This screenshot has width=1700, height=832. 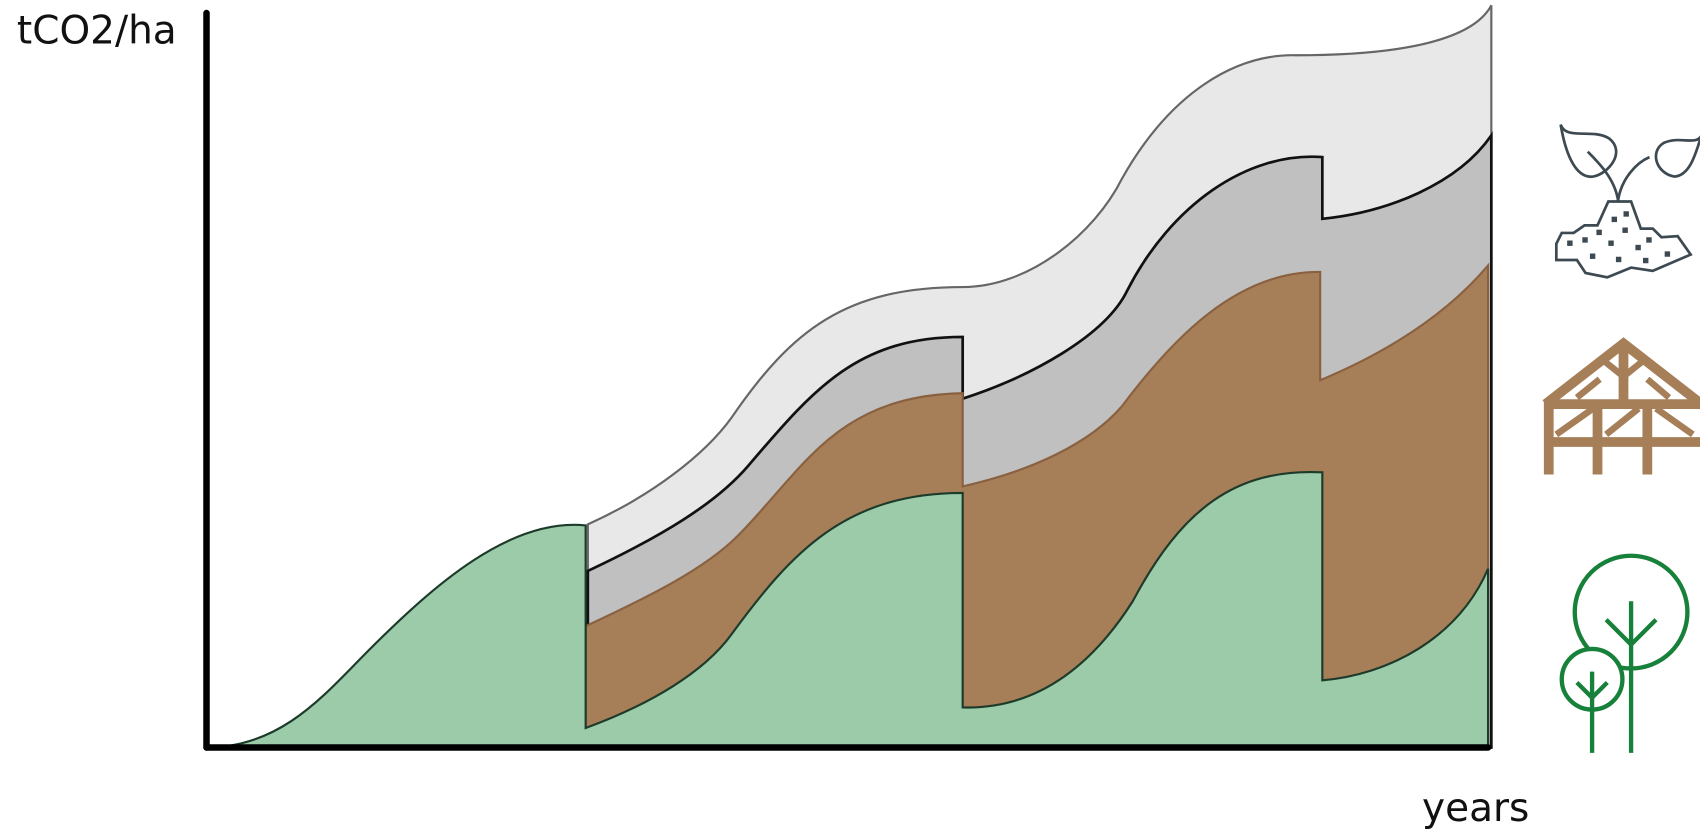 What do you see at coordinates (1475, 808) in the screenshot?
I see `x-axis-label: years` at bounding box center [1475, 808].